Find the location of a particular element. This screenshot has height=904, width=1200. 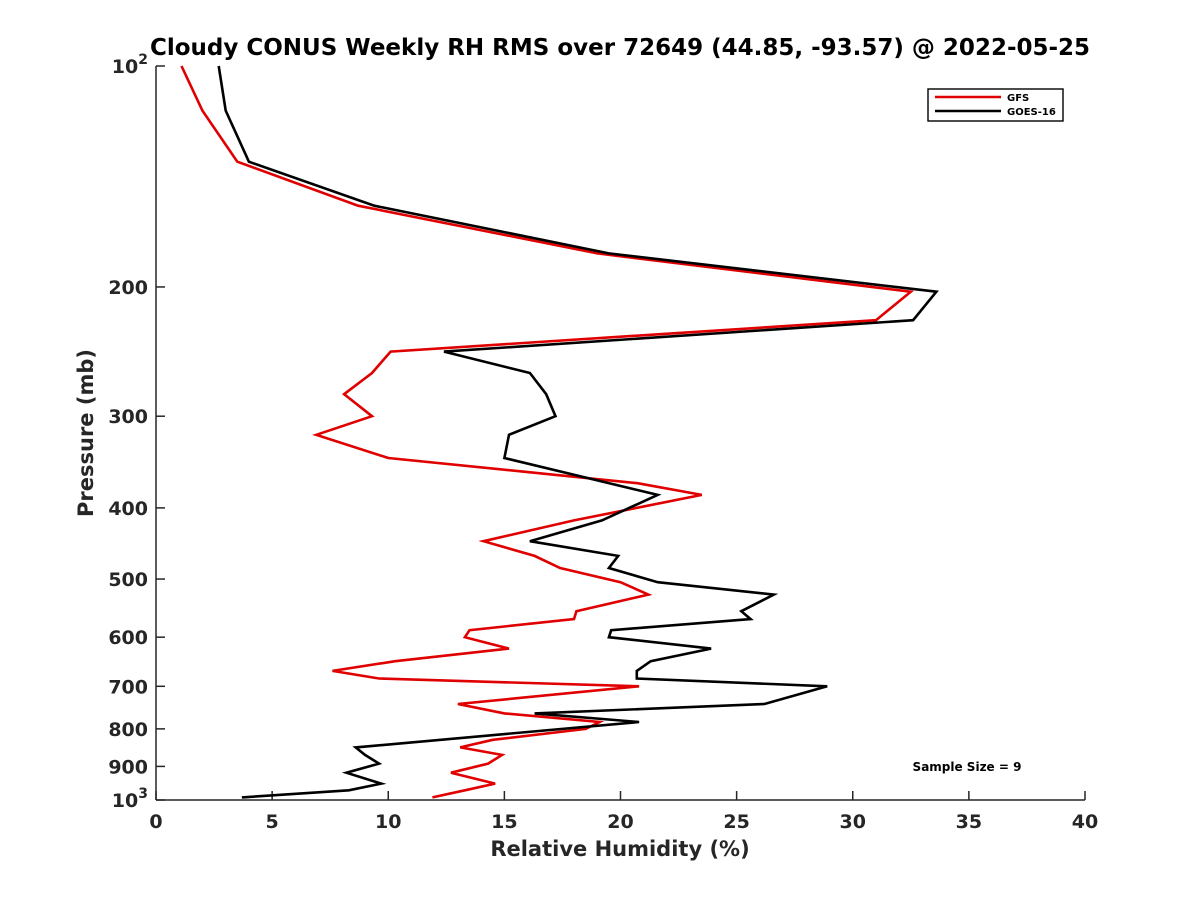

x-tick-label: 25 is located at coordinates (736, 822).